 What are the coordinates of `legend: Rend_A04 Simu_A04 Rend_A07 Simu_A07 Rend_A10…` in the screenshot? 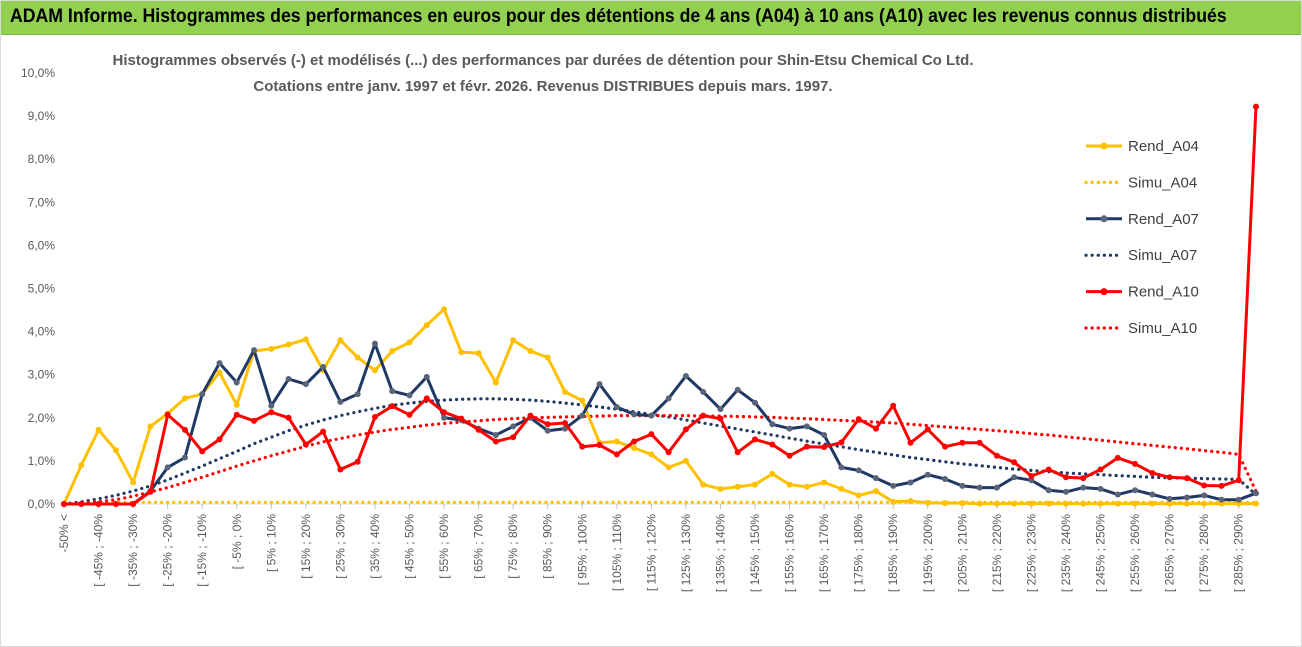 It's located at (1141, 237).